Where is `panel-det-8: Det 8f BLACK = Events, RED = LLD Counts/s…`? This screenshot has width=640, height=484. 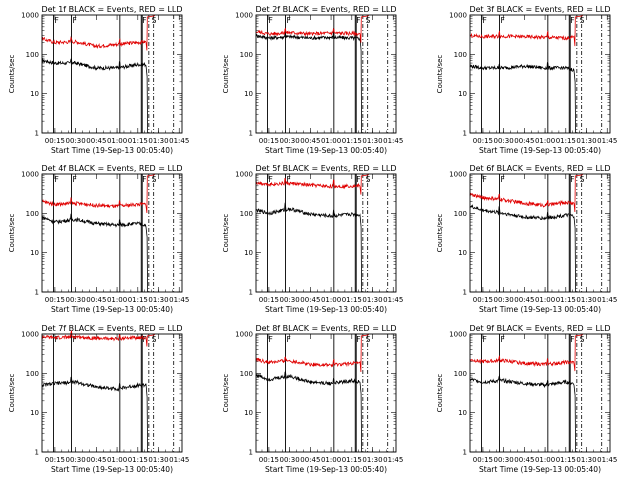 panel-det-8: Det 8f BLACK = Events, RED = LLD Counts/s… is located at coordinates (312, 399).